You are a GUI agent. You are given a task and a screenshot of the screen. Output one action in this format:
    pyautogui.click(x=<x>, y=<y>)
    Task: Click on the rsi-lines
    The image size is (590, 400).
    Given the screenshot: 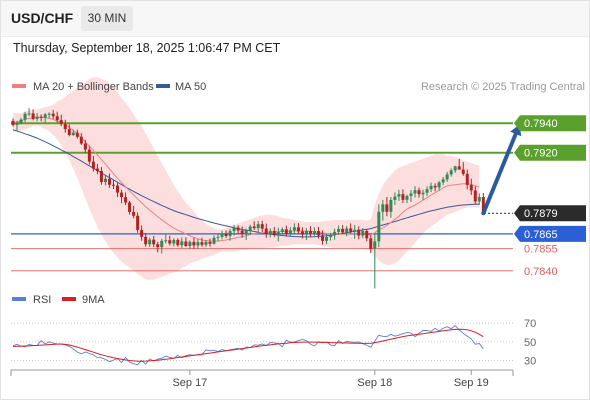 What is the action you would take?
    pyautogui.click(x=248, y=345)
    